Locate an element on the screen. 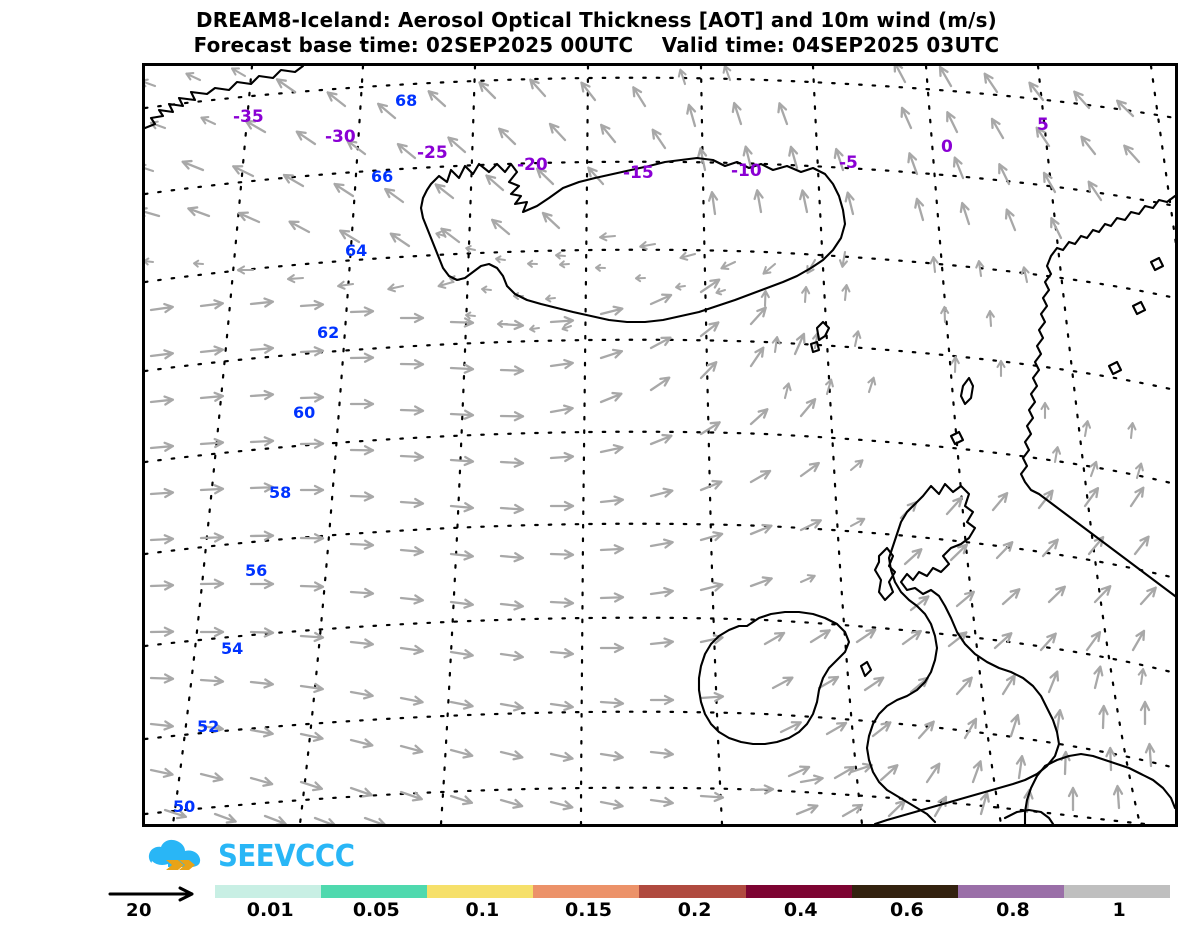  lon-label--10: -10 is located at coordinates (746, 171).